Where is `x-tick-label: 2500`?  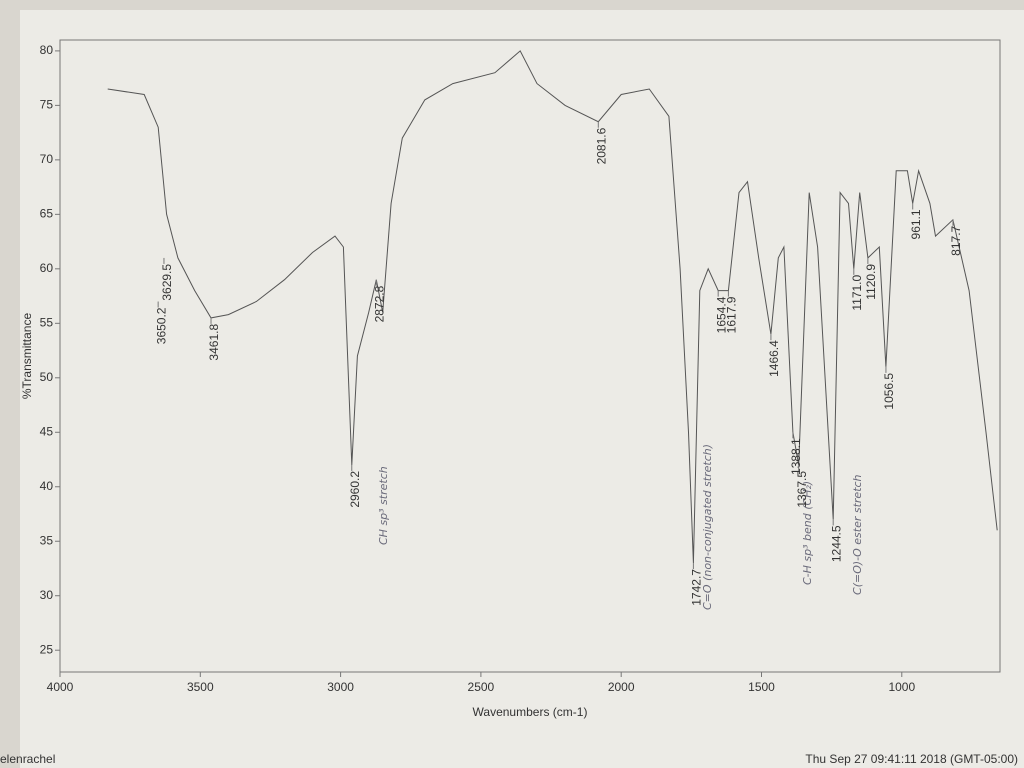
x-tick-label: 2500 is located at coordinates (481, 687).